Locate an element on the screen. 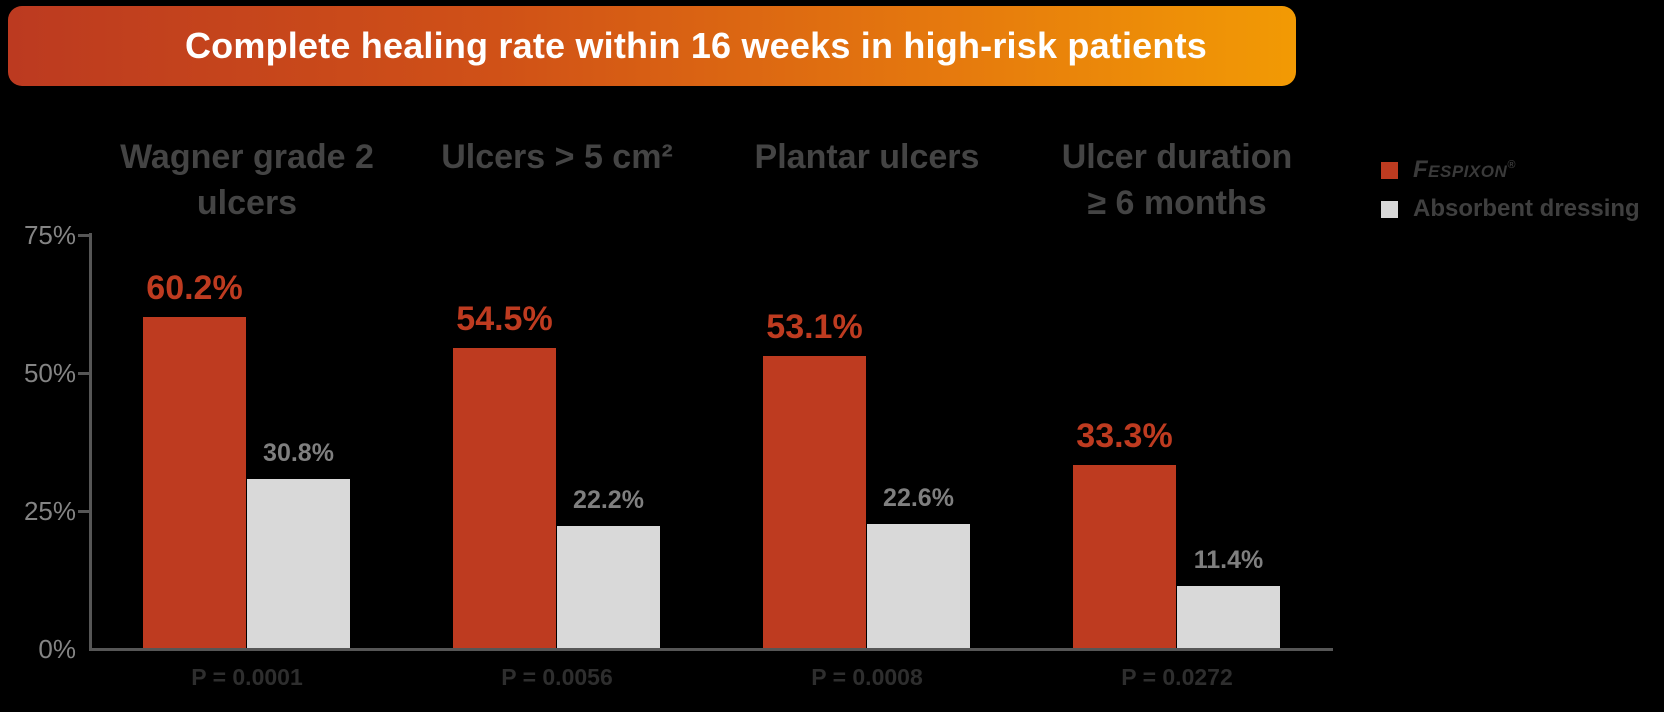  y-axis-tick-label: 50% is located at coordinates (49, 373).